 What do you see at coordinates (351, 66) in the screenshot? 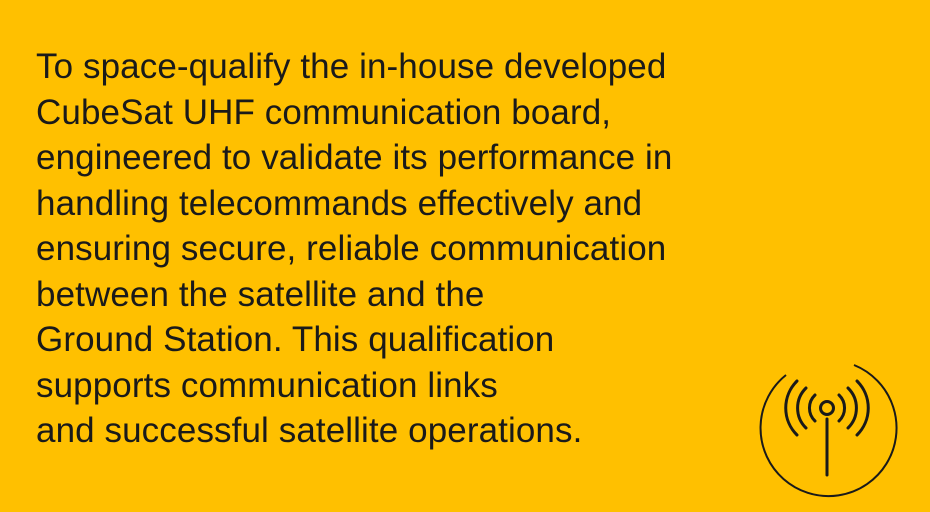
I see `description-line: To space-qualify the in-house developed` at bounding box center [351, 66].